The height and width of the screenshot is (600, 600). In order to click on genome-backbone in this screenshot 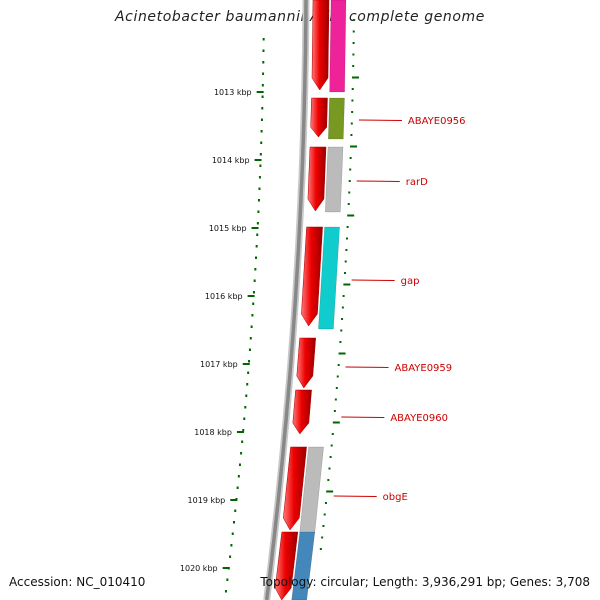, I will do `click(286, 300)`.